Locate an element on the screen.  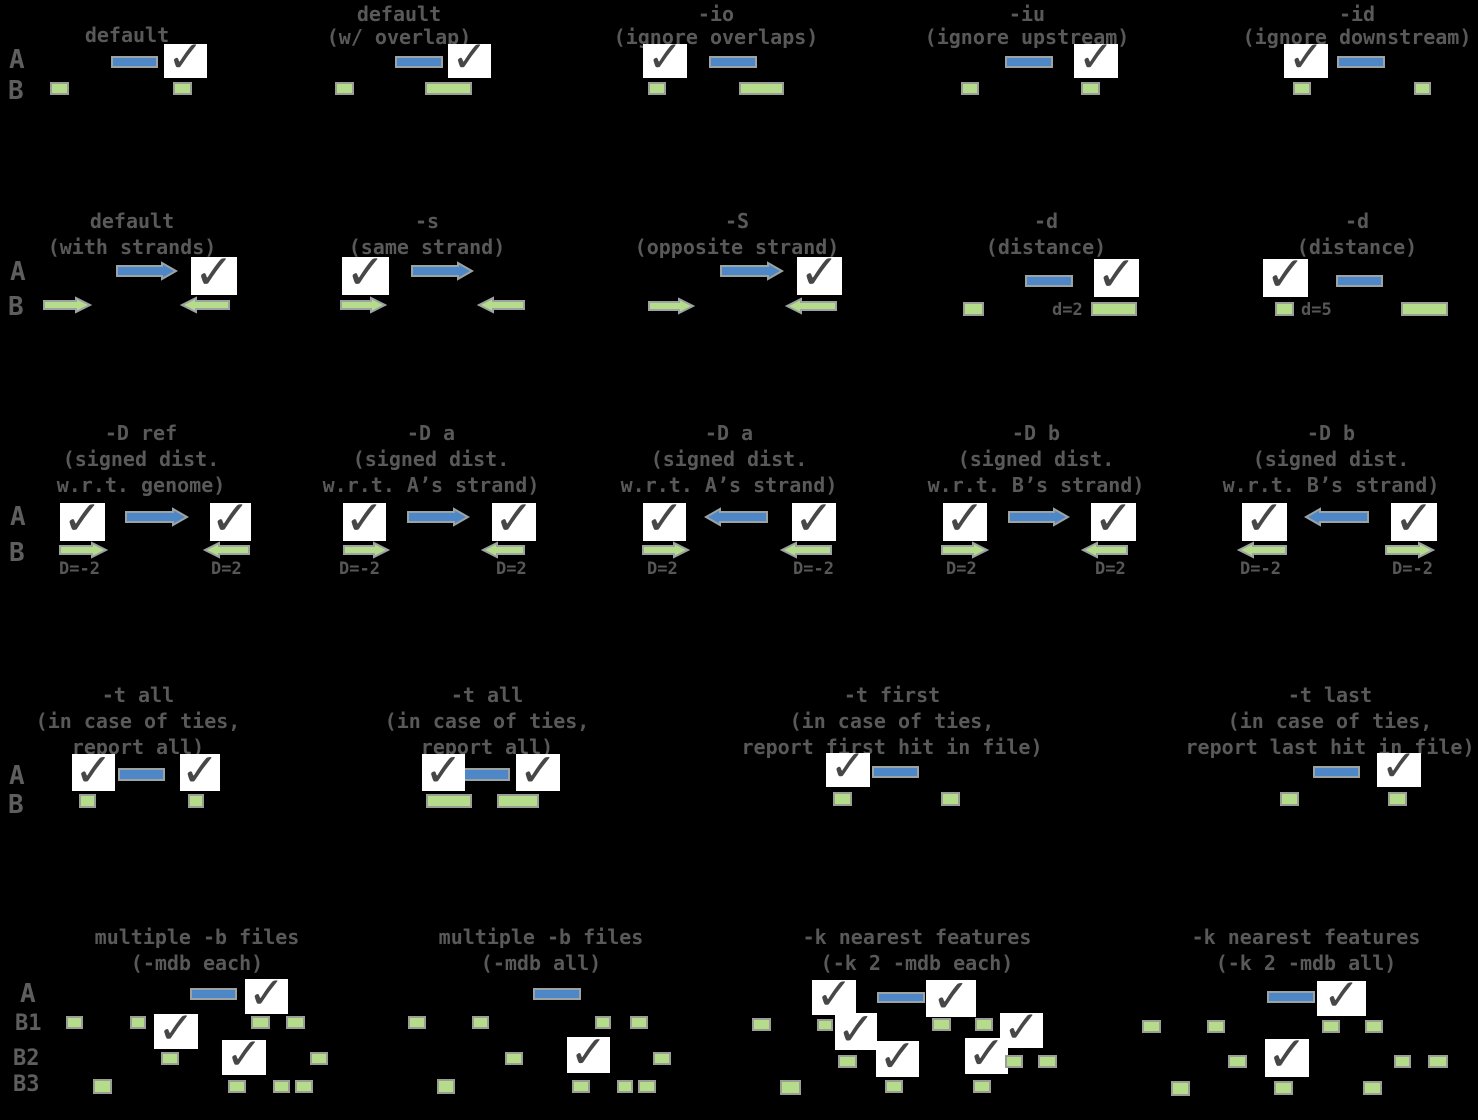
panel-title-line: w.r.t. genome) is located at coordinates (141, 485).